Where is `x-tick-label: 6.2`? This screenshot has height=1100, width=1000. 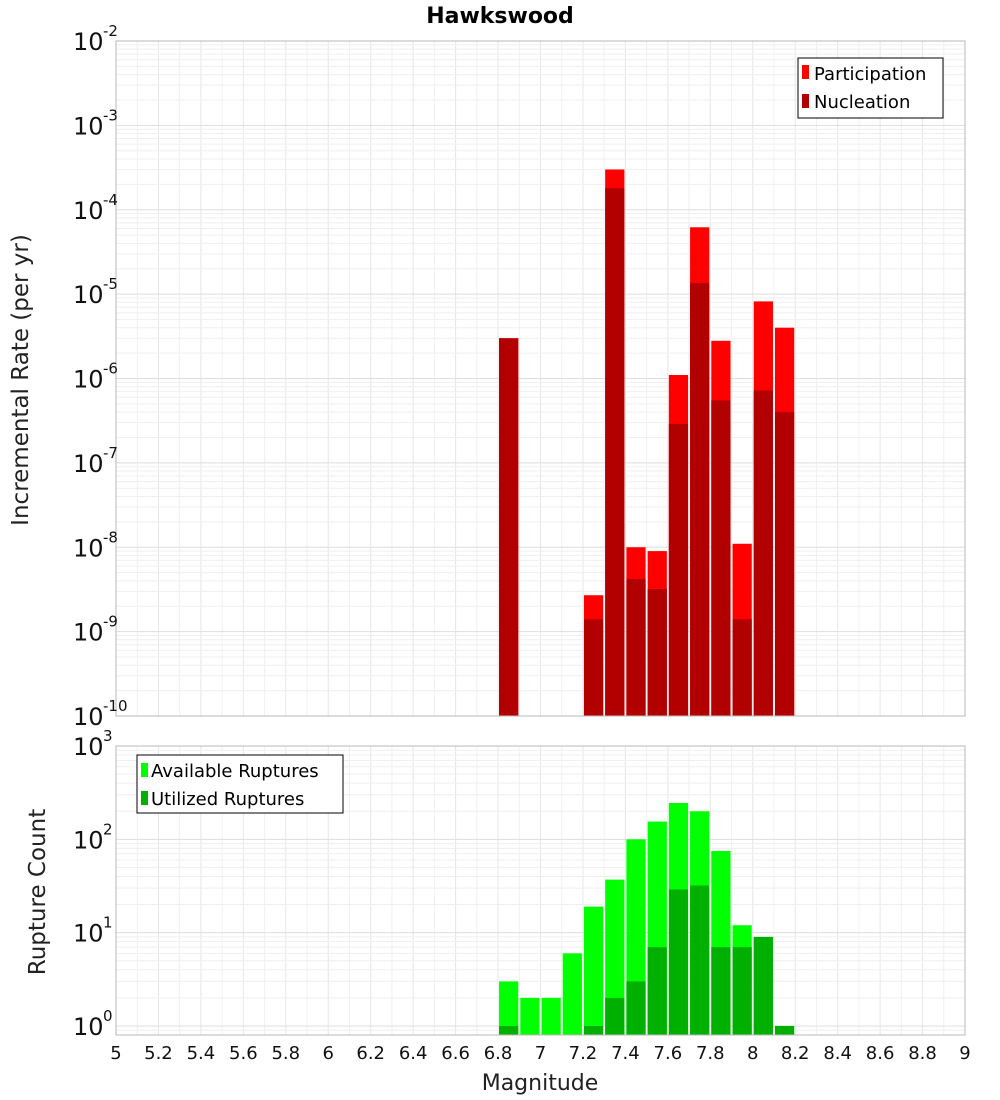
x-tick-label: 6.2 is located at coordinates (370, 1053).